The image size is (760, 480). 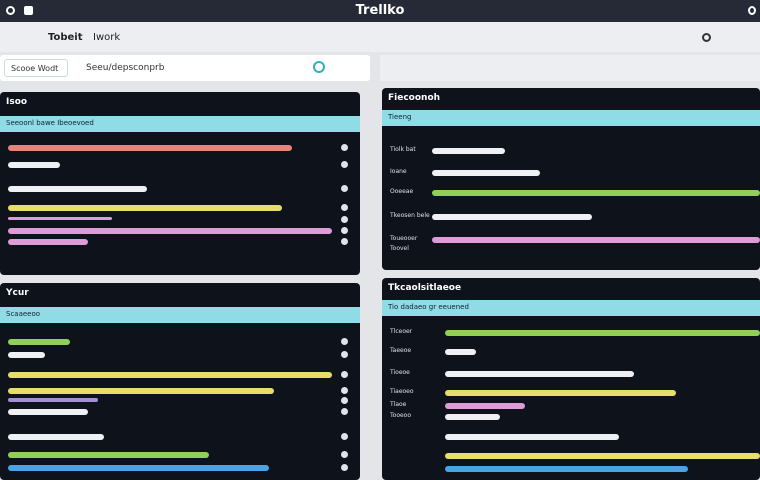 I want to click on search-button: Scooe Wodt, so click(x=36, y=68).